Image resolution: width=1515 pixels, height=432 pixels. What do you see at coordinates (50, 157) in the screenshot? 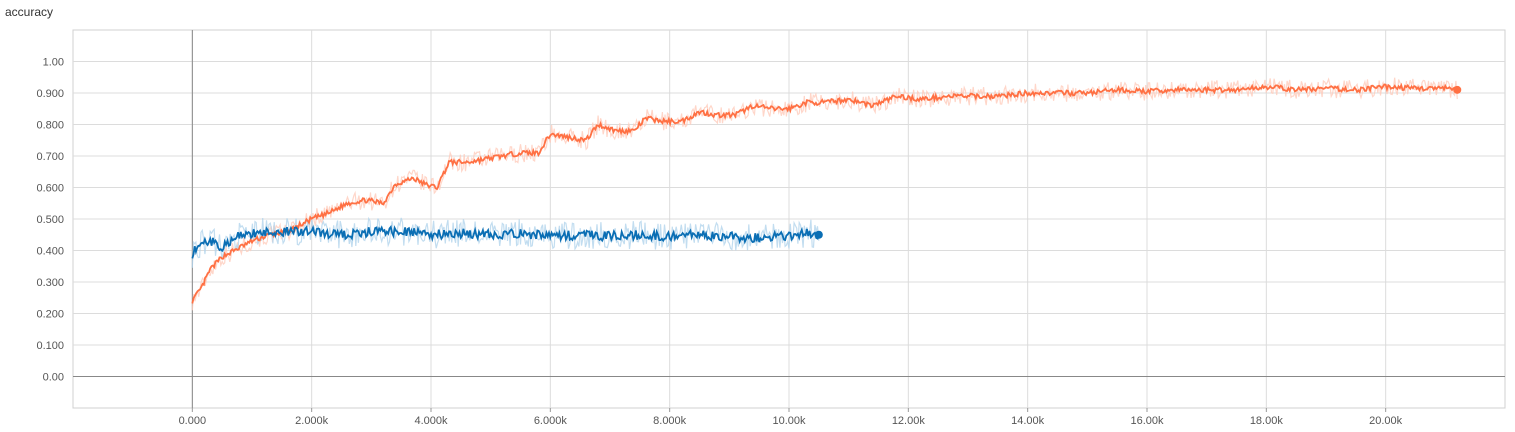
I see `y-tick-label: 0.700` at bounding box center [50, 157].